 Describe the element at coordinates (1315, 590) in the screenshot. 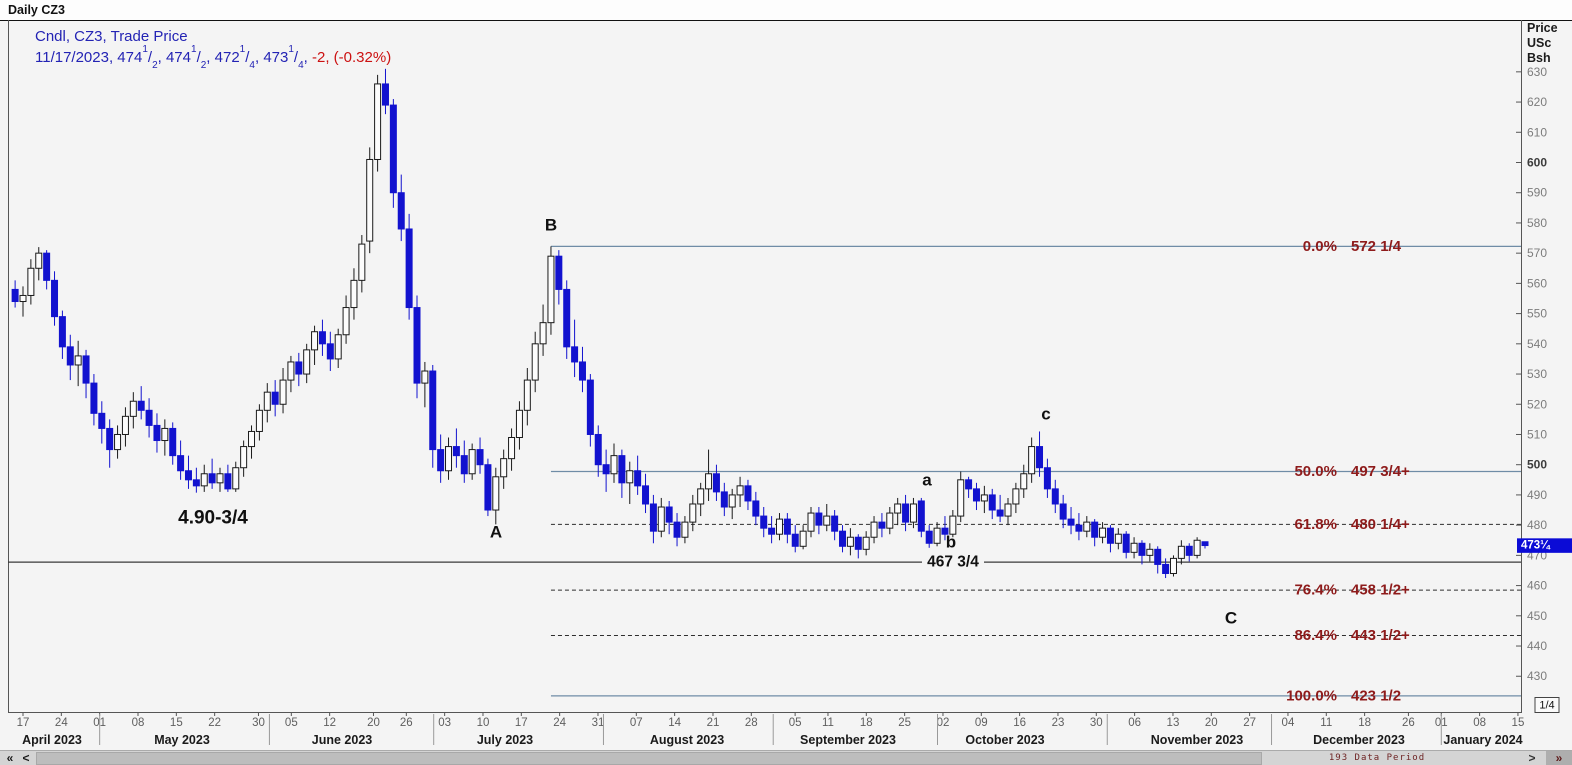

I see `fib-pct-label: 76.4%` at that location.